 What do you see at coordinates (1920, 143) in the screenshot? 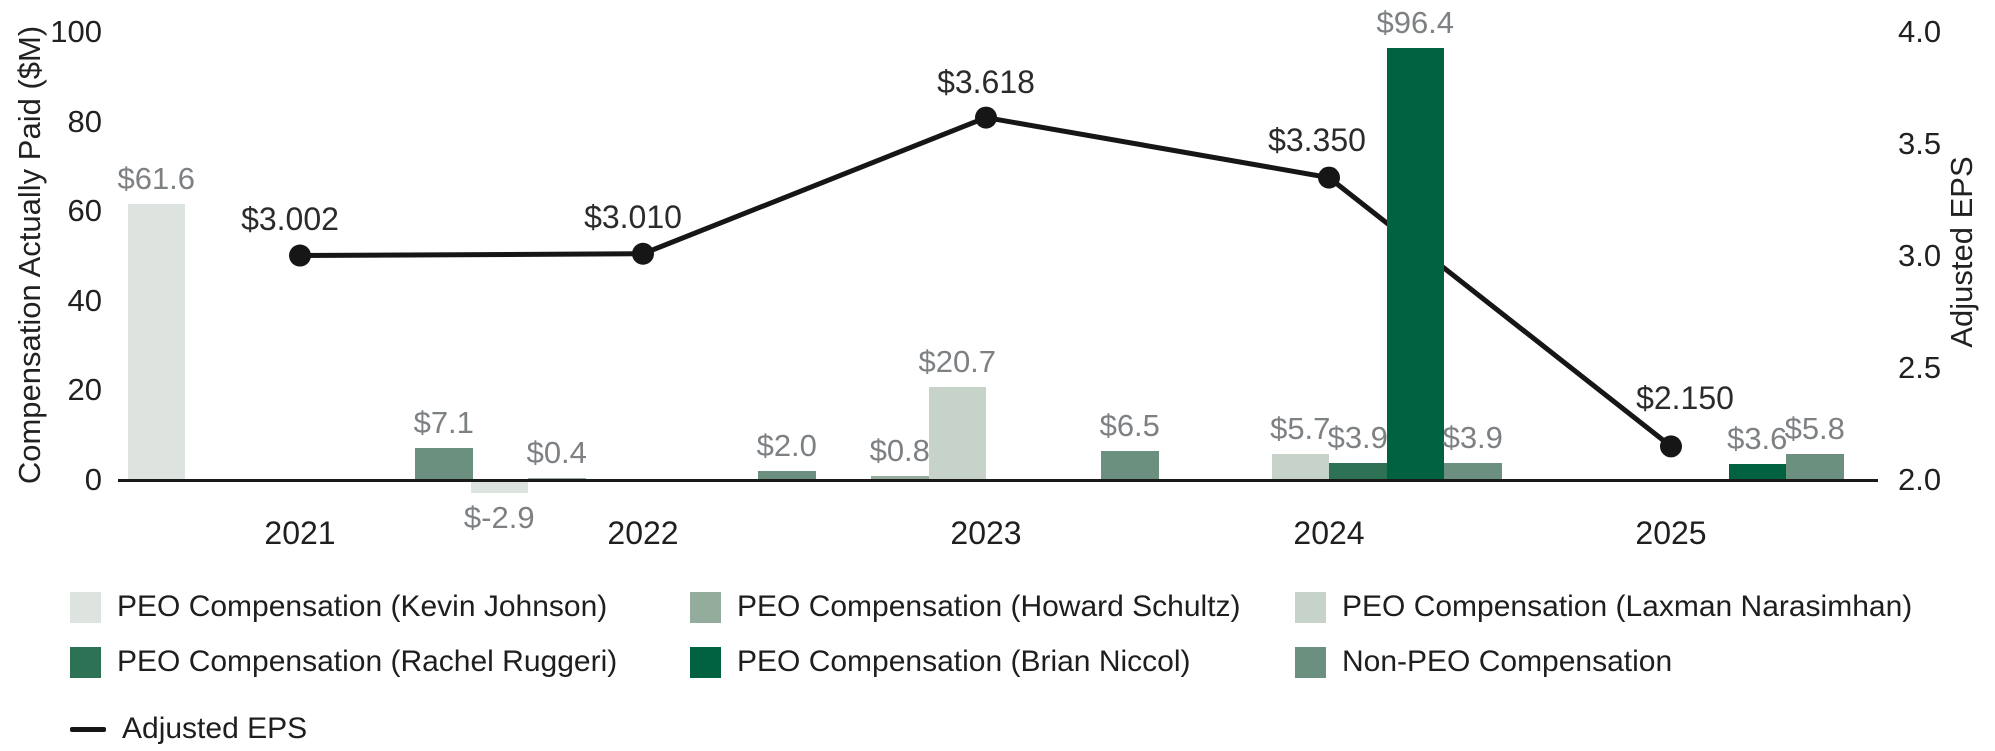
I see `right-axis-tick: 3.5` at bounding box center [1920, 143].